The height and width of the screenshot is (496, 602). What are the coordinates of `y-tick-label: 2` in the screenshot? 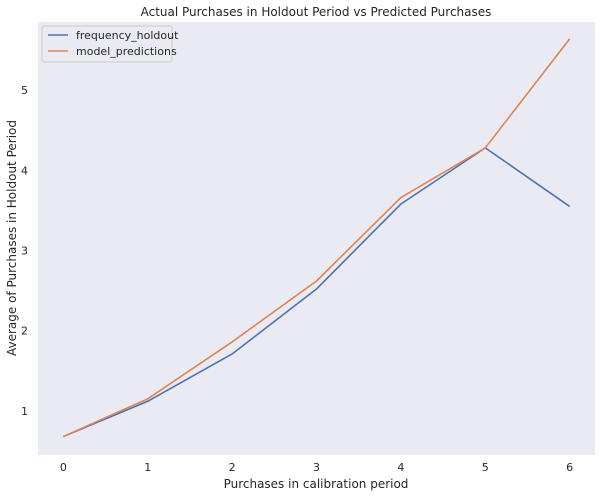 It's located at (24, 331).